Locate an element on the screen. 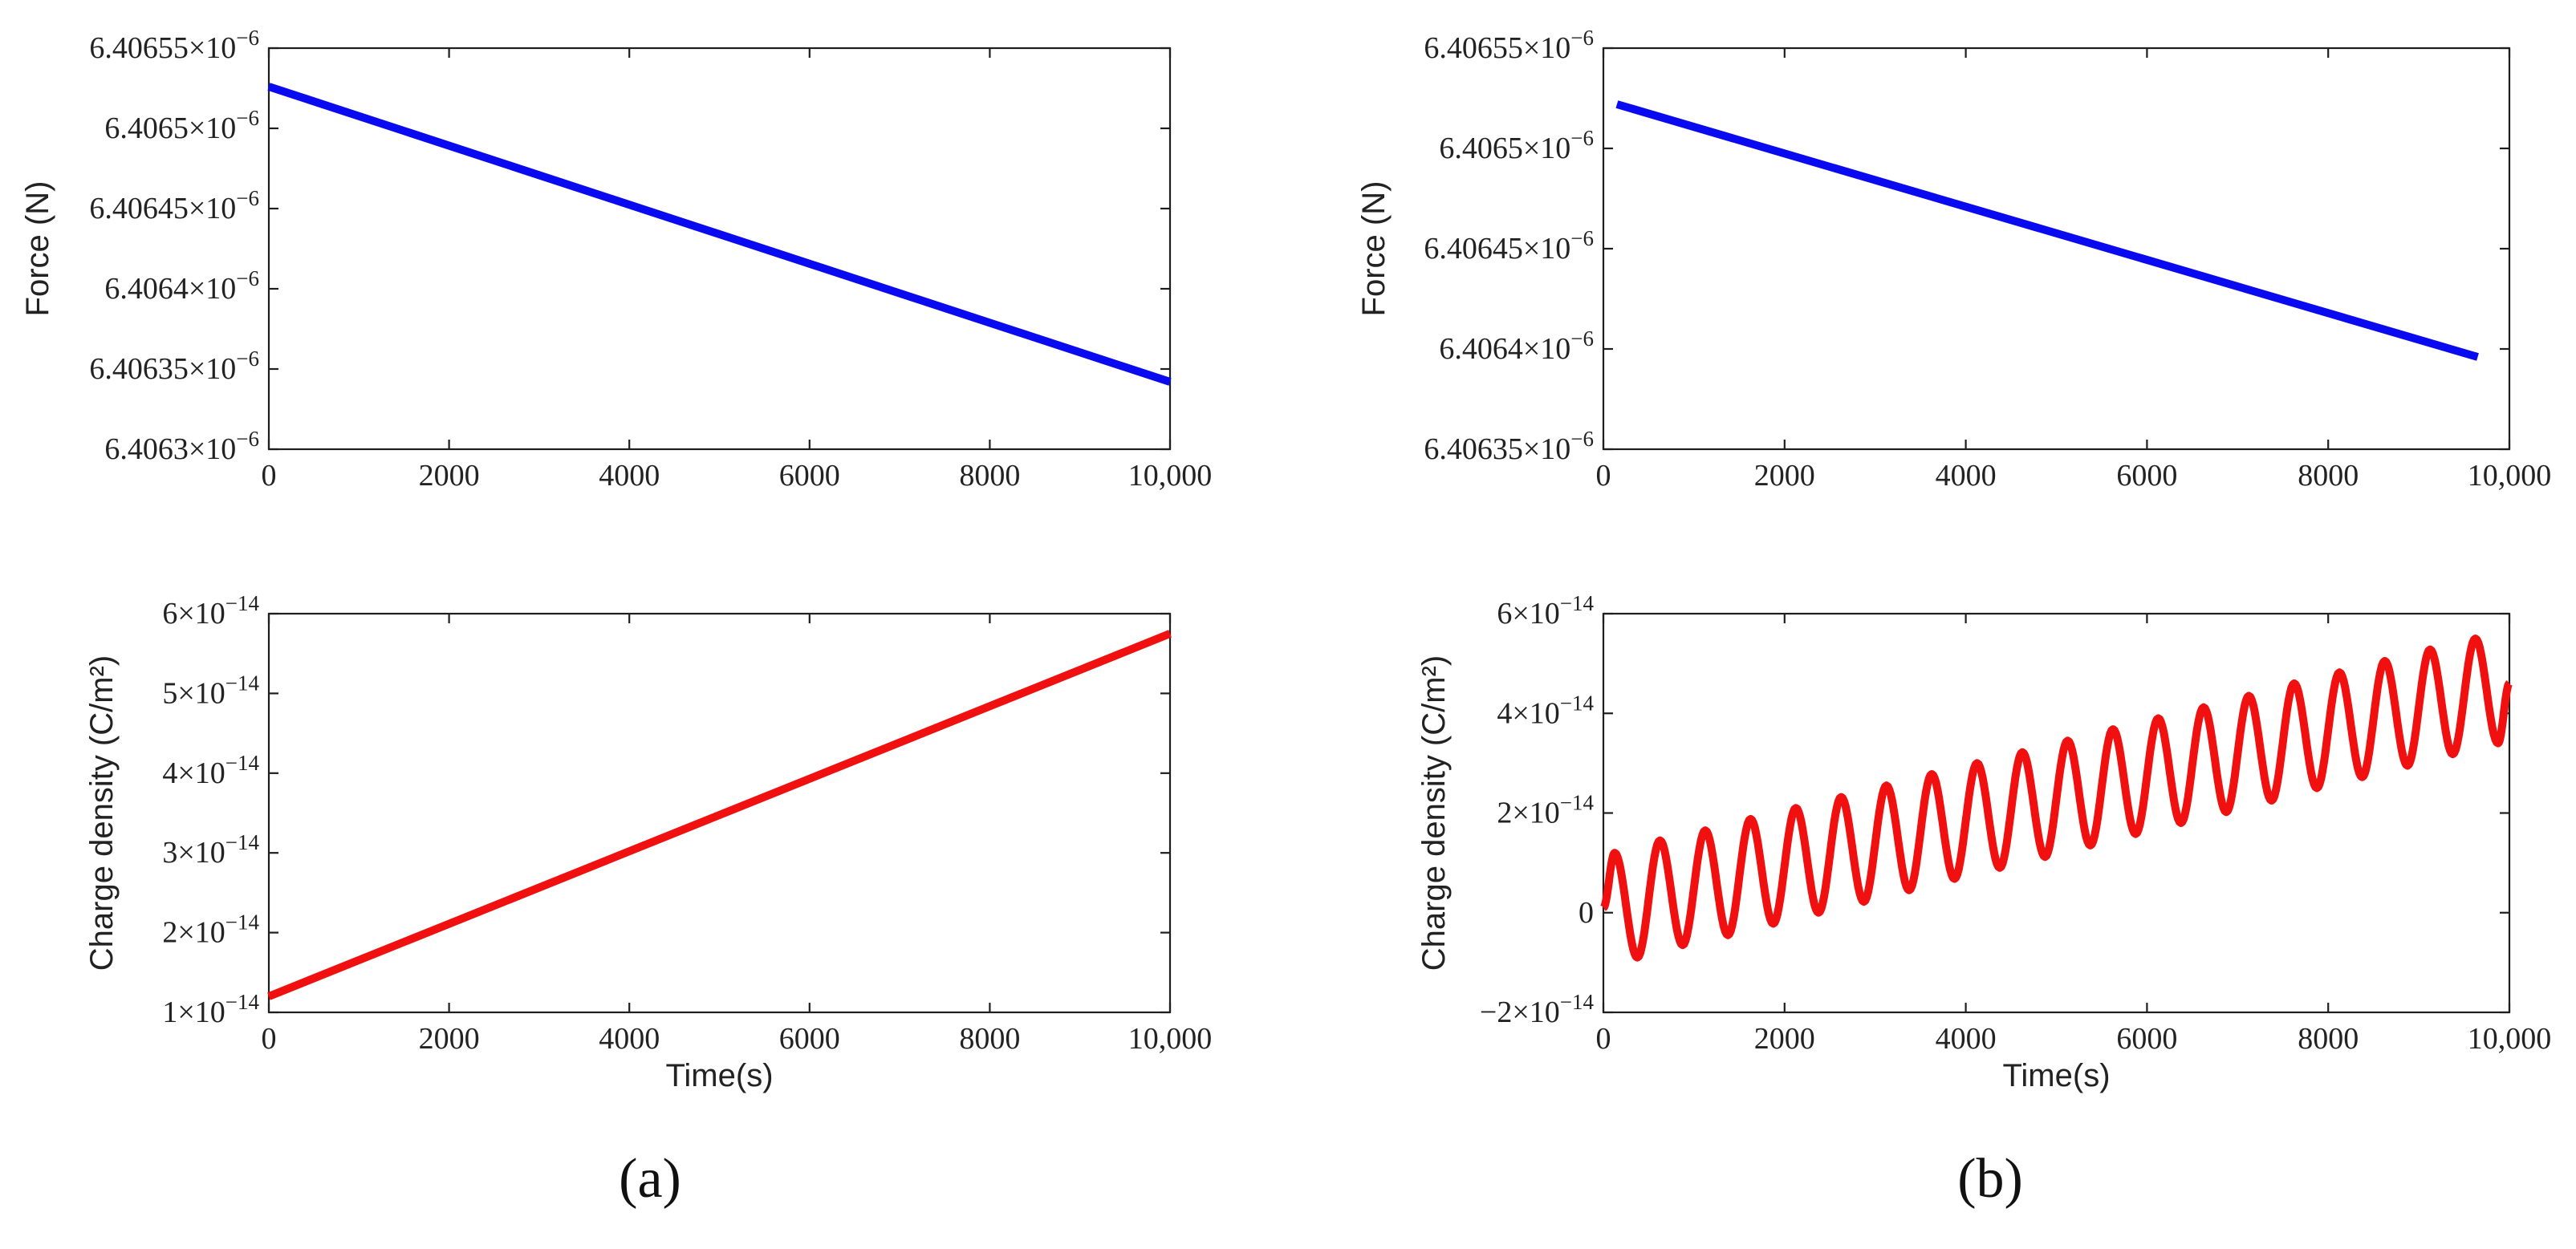 This screenshot has width=2576, height=1249. y-tick-label: 1×10⁻¹⁴ is located at coordinates (211, 1010).